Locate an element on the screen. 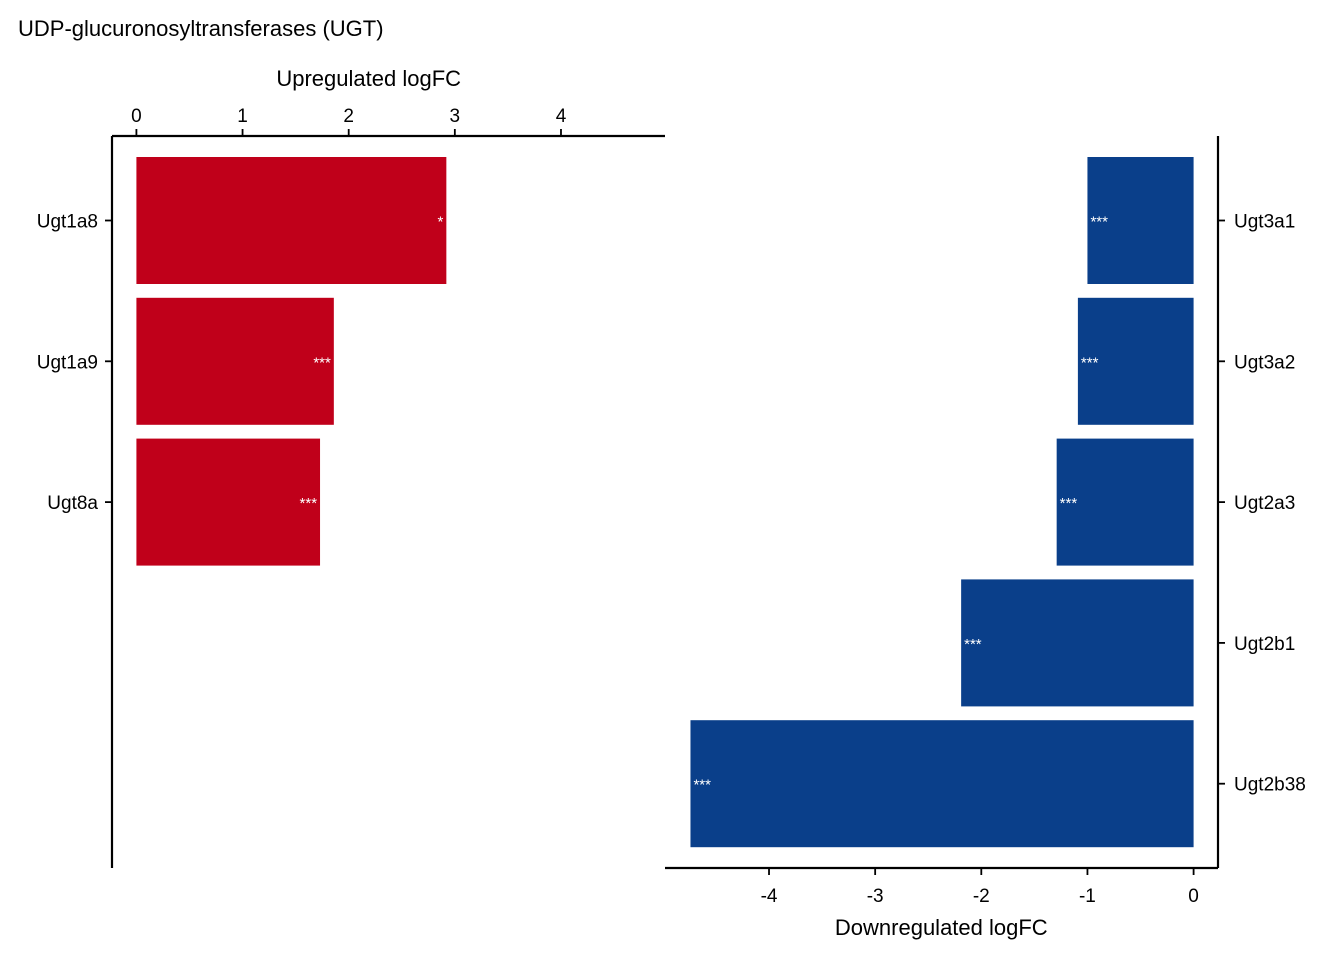 The image size is (1344, 960). up-x-tick-label: 1 is located at coordinates (242, 116).